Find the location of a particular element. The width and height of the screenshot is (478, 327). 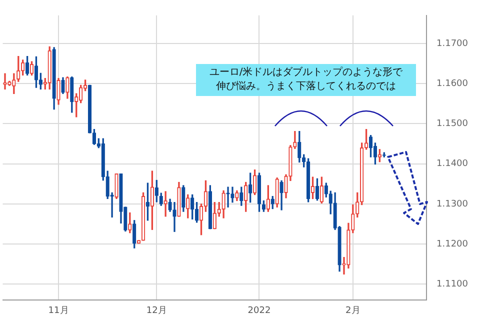

y-tick-label: 1.1600 is located at coordinates (452, 83).